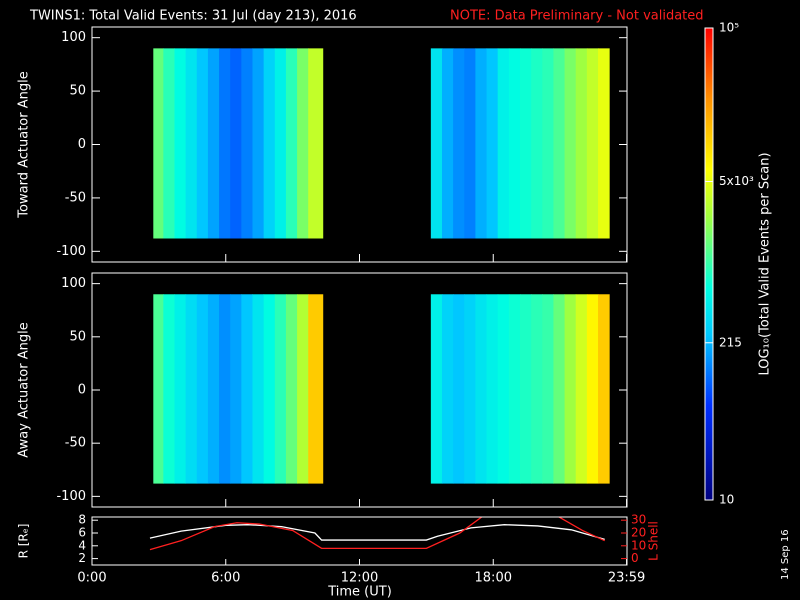 The height and width of the screenshot is (600, 800). I want to click on y2-tick-label: 20, so click(638, 533).